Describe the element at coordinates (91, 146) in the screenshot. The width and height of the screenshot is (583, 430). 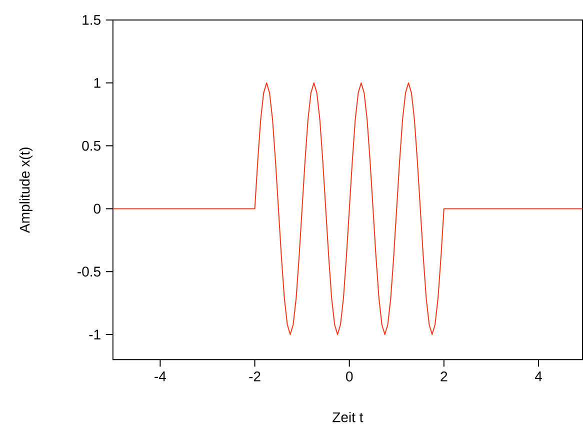
I see `y-tick-label: 0.5` at that location.